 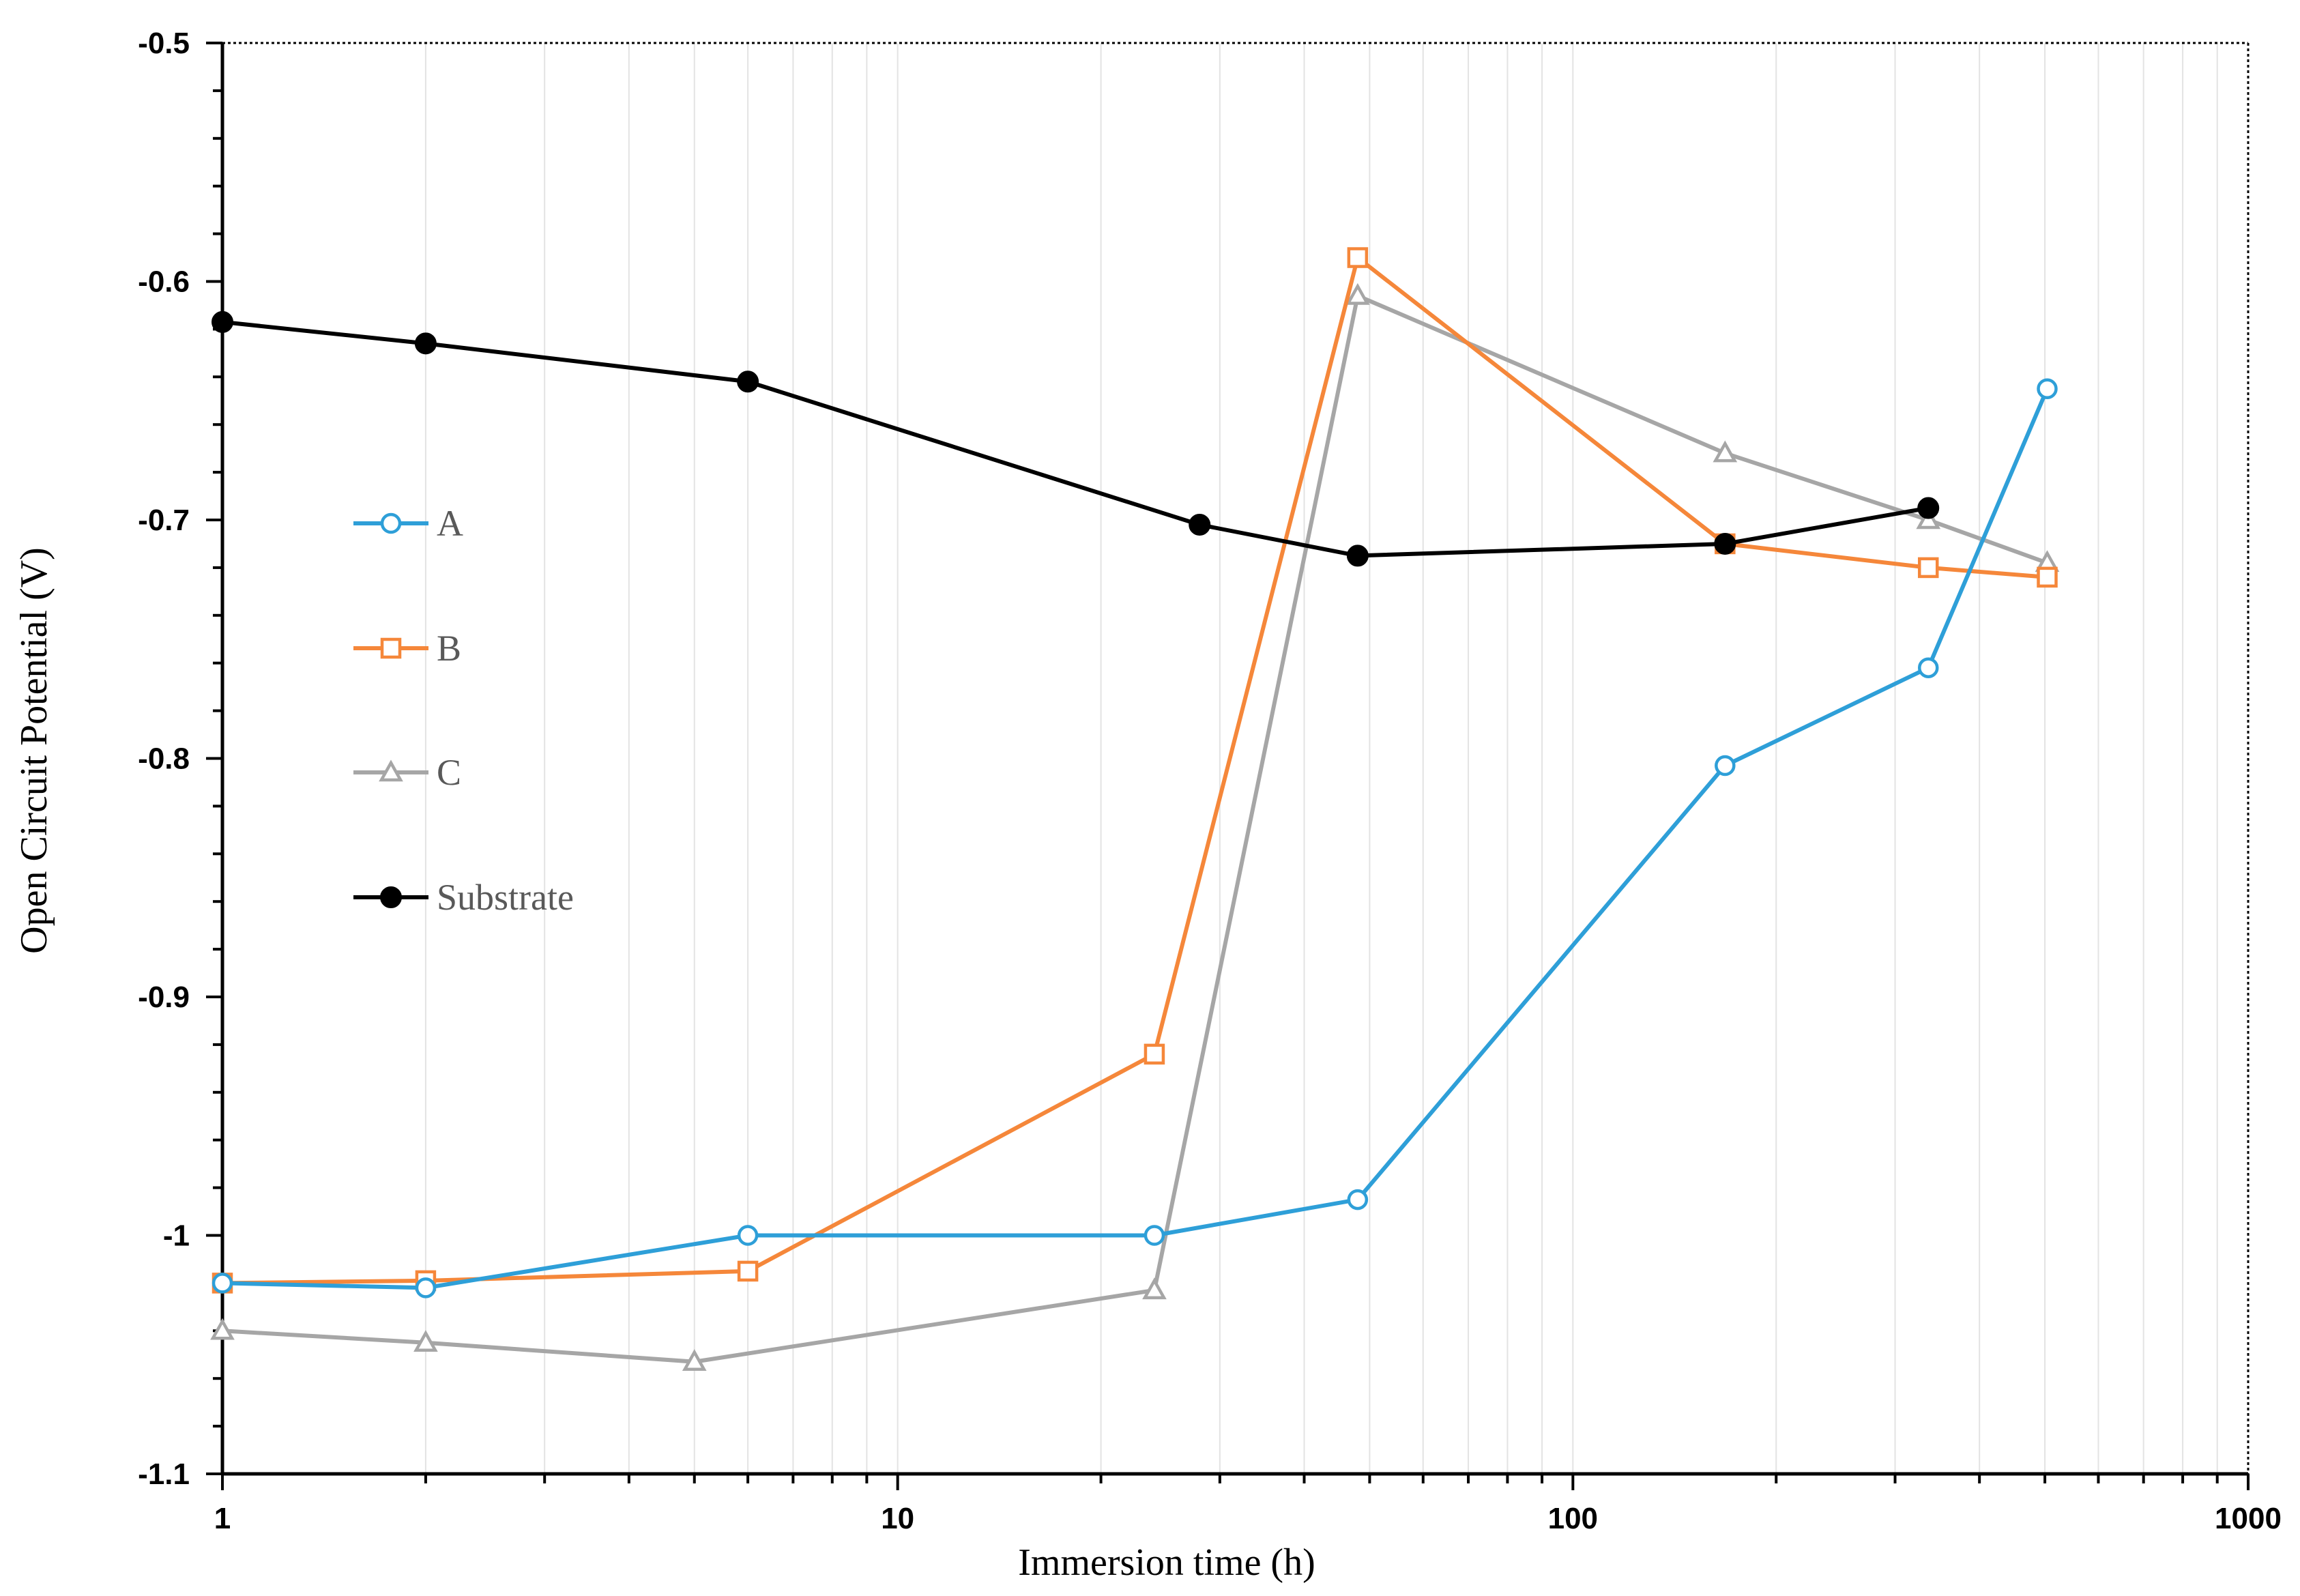 What do you see at coordinates (506, 897) in the screenshot?
I see `legend-label-substrate: Substrate` at bounding box center [506, 897].